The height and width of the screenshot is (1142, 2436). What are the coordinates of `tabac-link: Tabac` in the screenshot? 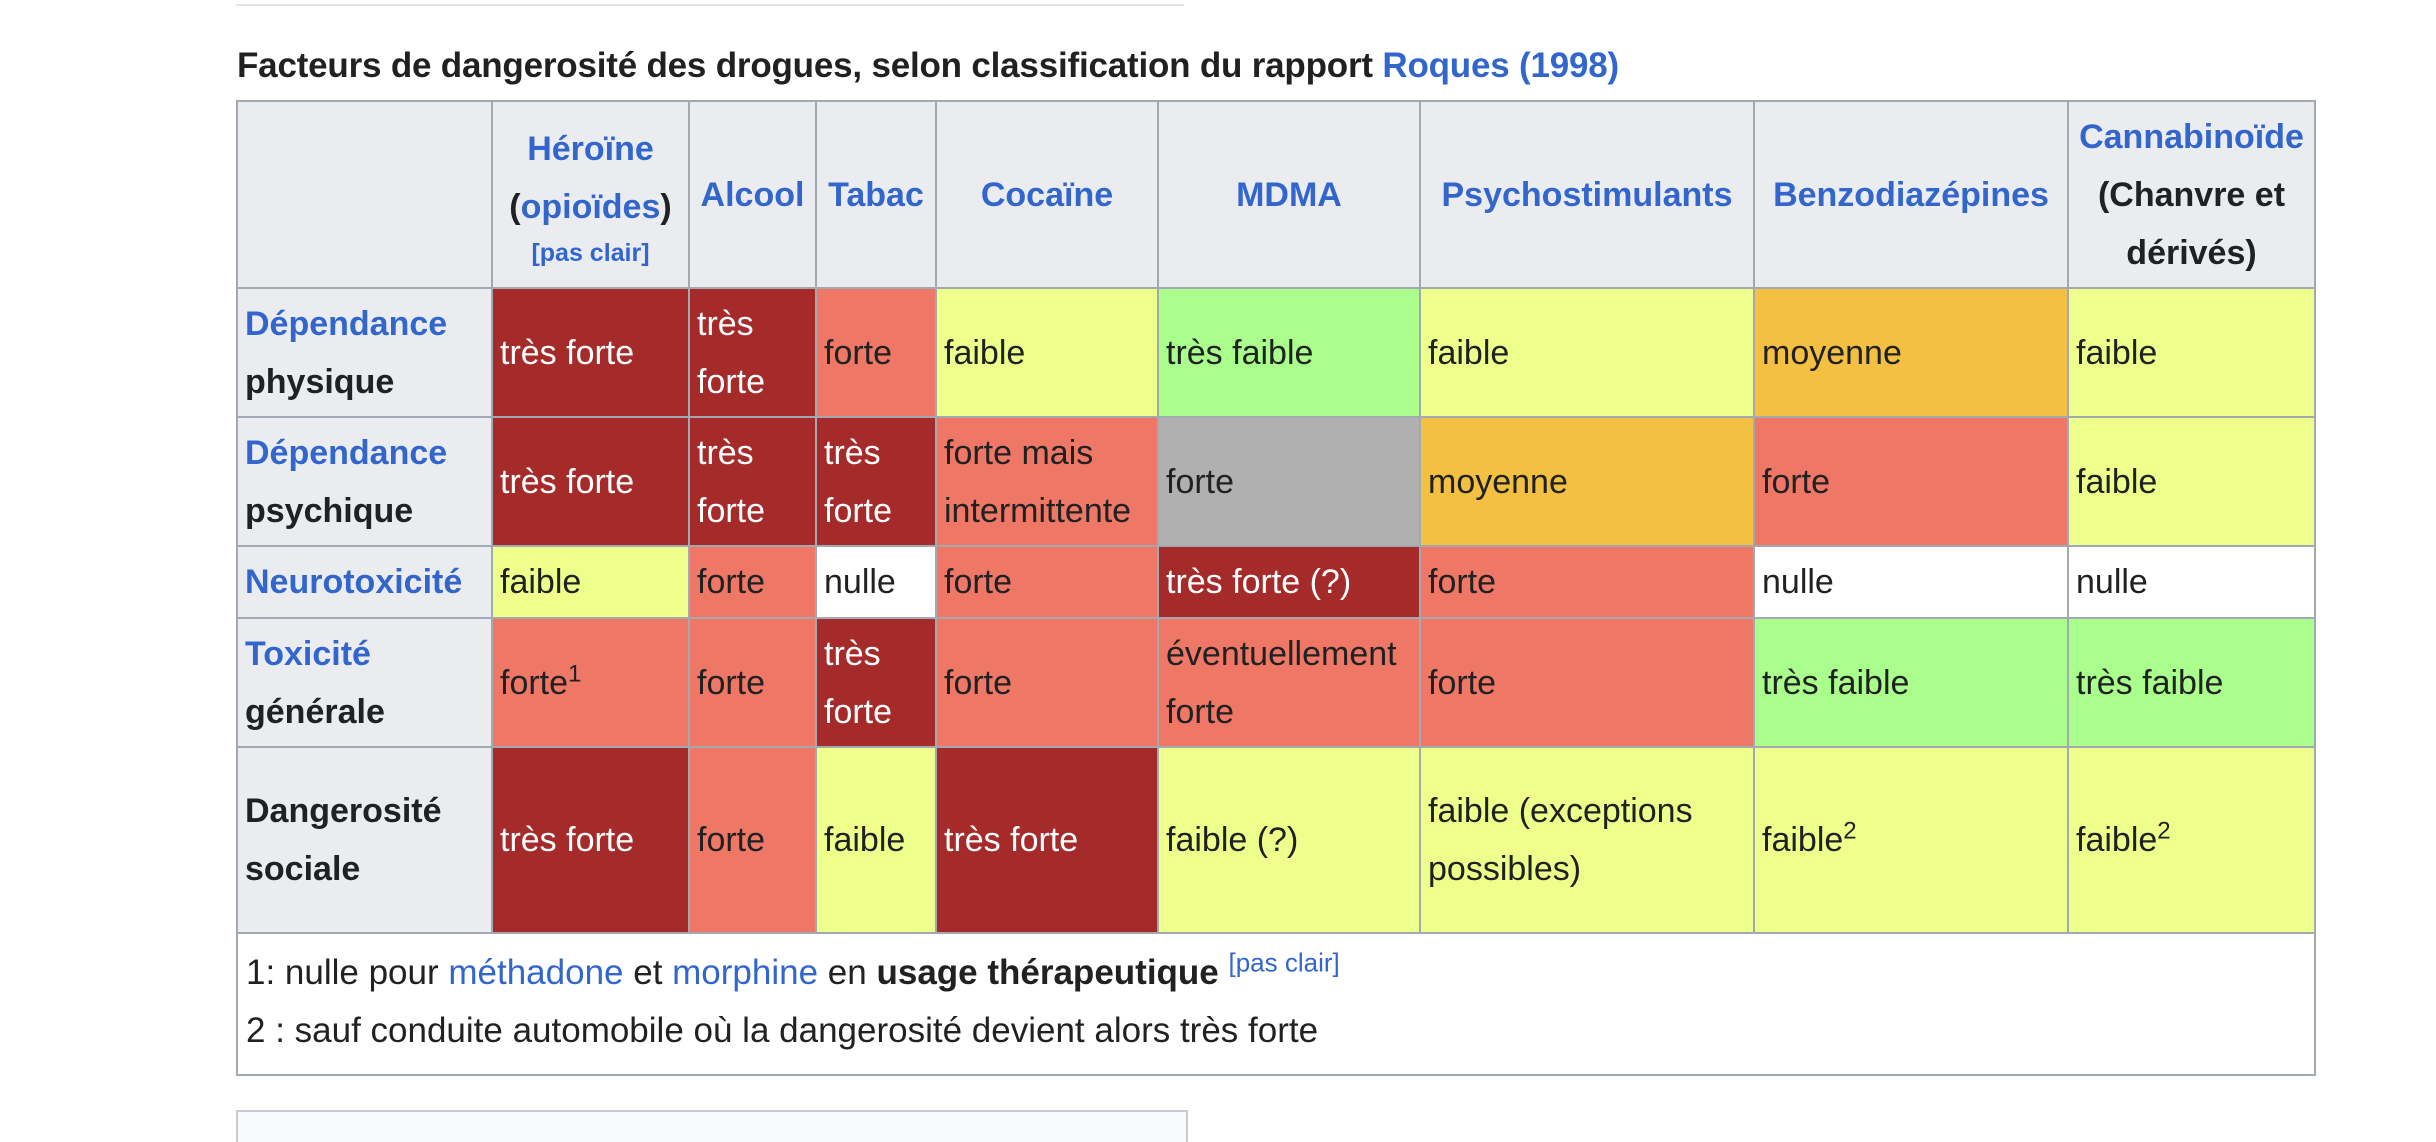 It's located at (876, 194).